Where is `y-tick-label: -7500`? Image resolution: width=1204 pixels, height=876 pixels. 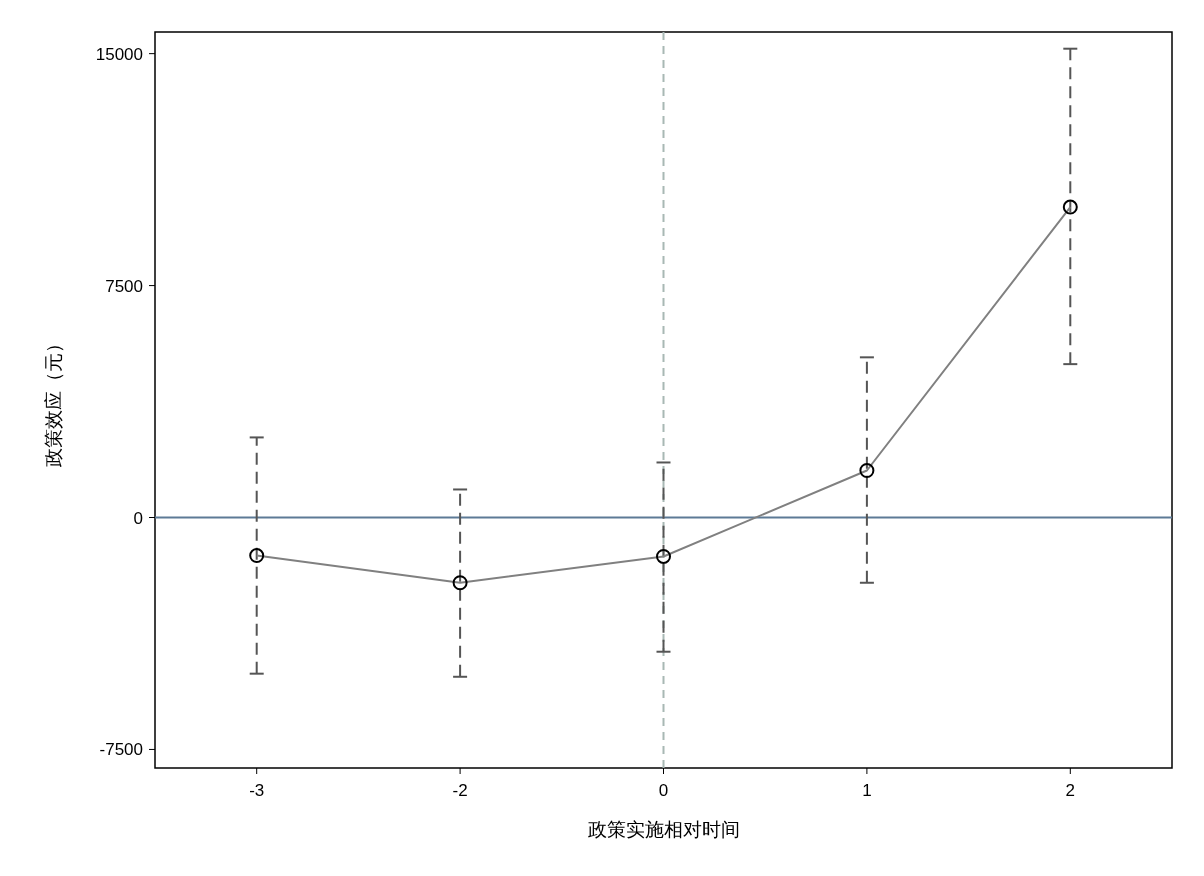 y-tick-label: -7500 is located at coordinates (121, 750).